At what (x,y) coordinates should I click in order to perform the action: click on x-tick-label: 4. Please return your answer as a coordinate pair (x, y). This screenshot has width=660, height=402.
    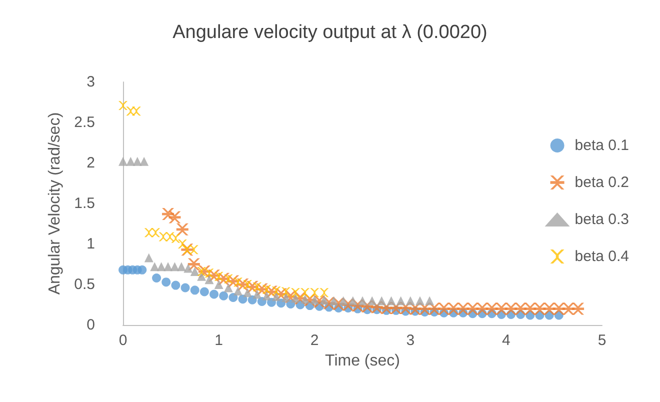
    Looking at the image, I should click on (506, 340).